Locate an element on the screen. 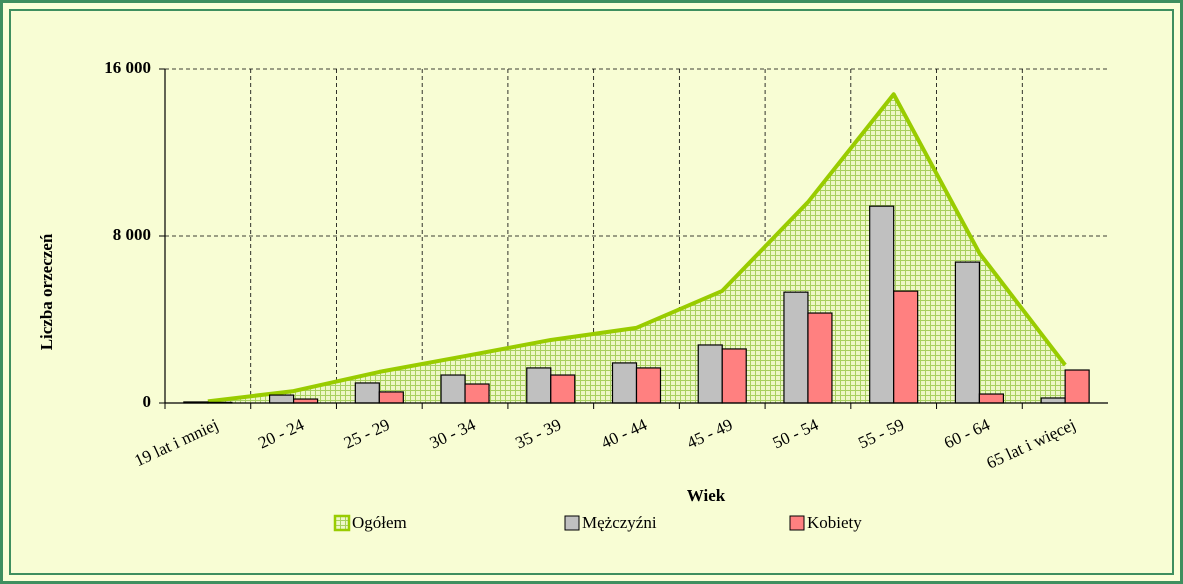 The image size is (1183, 584). legend-label: Mężczyźni is located at coordinates (619, 522).